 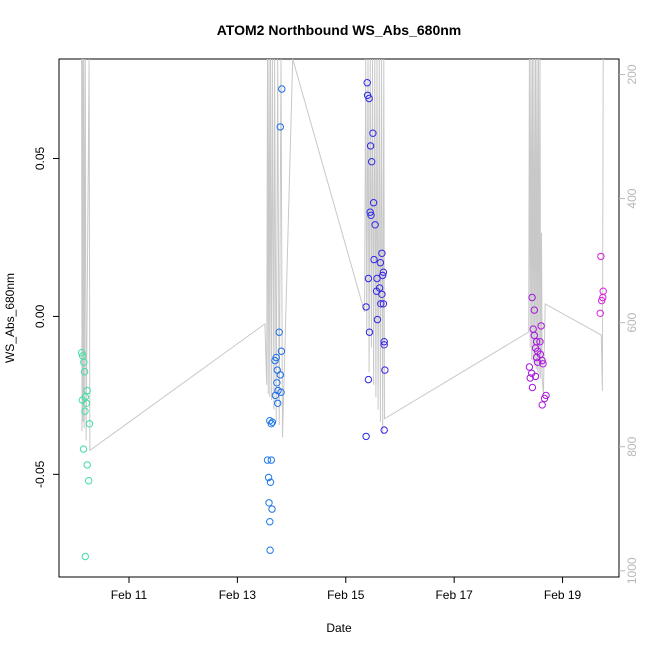 What do you see at coordinates (632, 322) in the screenshot?
I see `y2-tick-label: 600` at bounding box center [632, 322].